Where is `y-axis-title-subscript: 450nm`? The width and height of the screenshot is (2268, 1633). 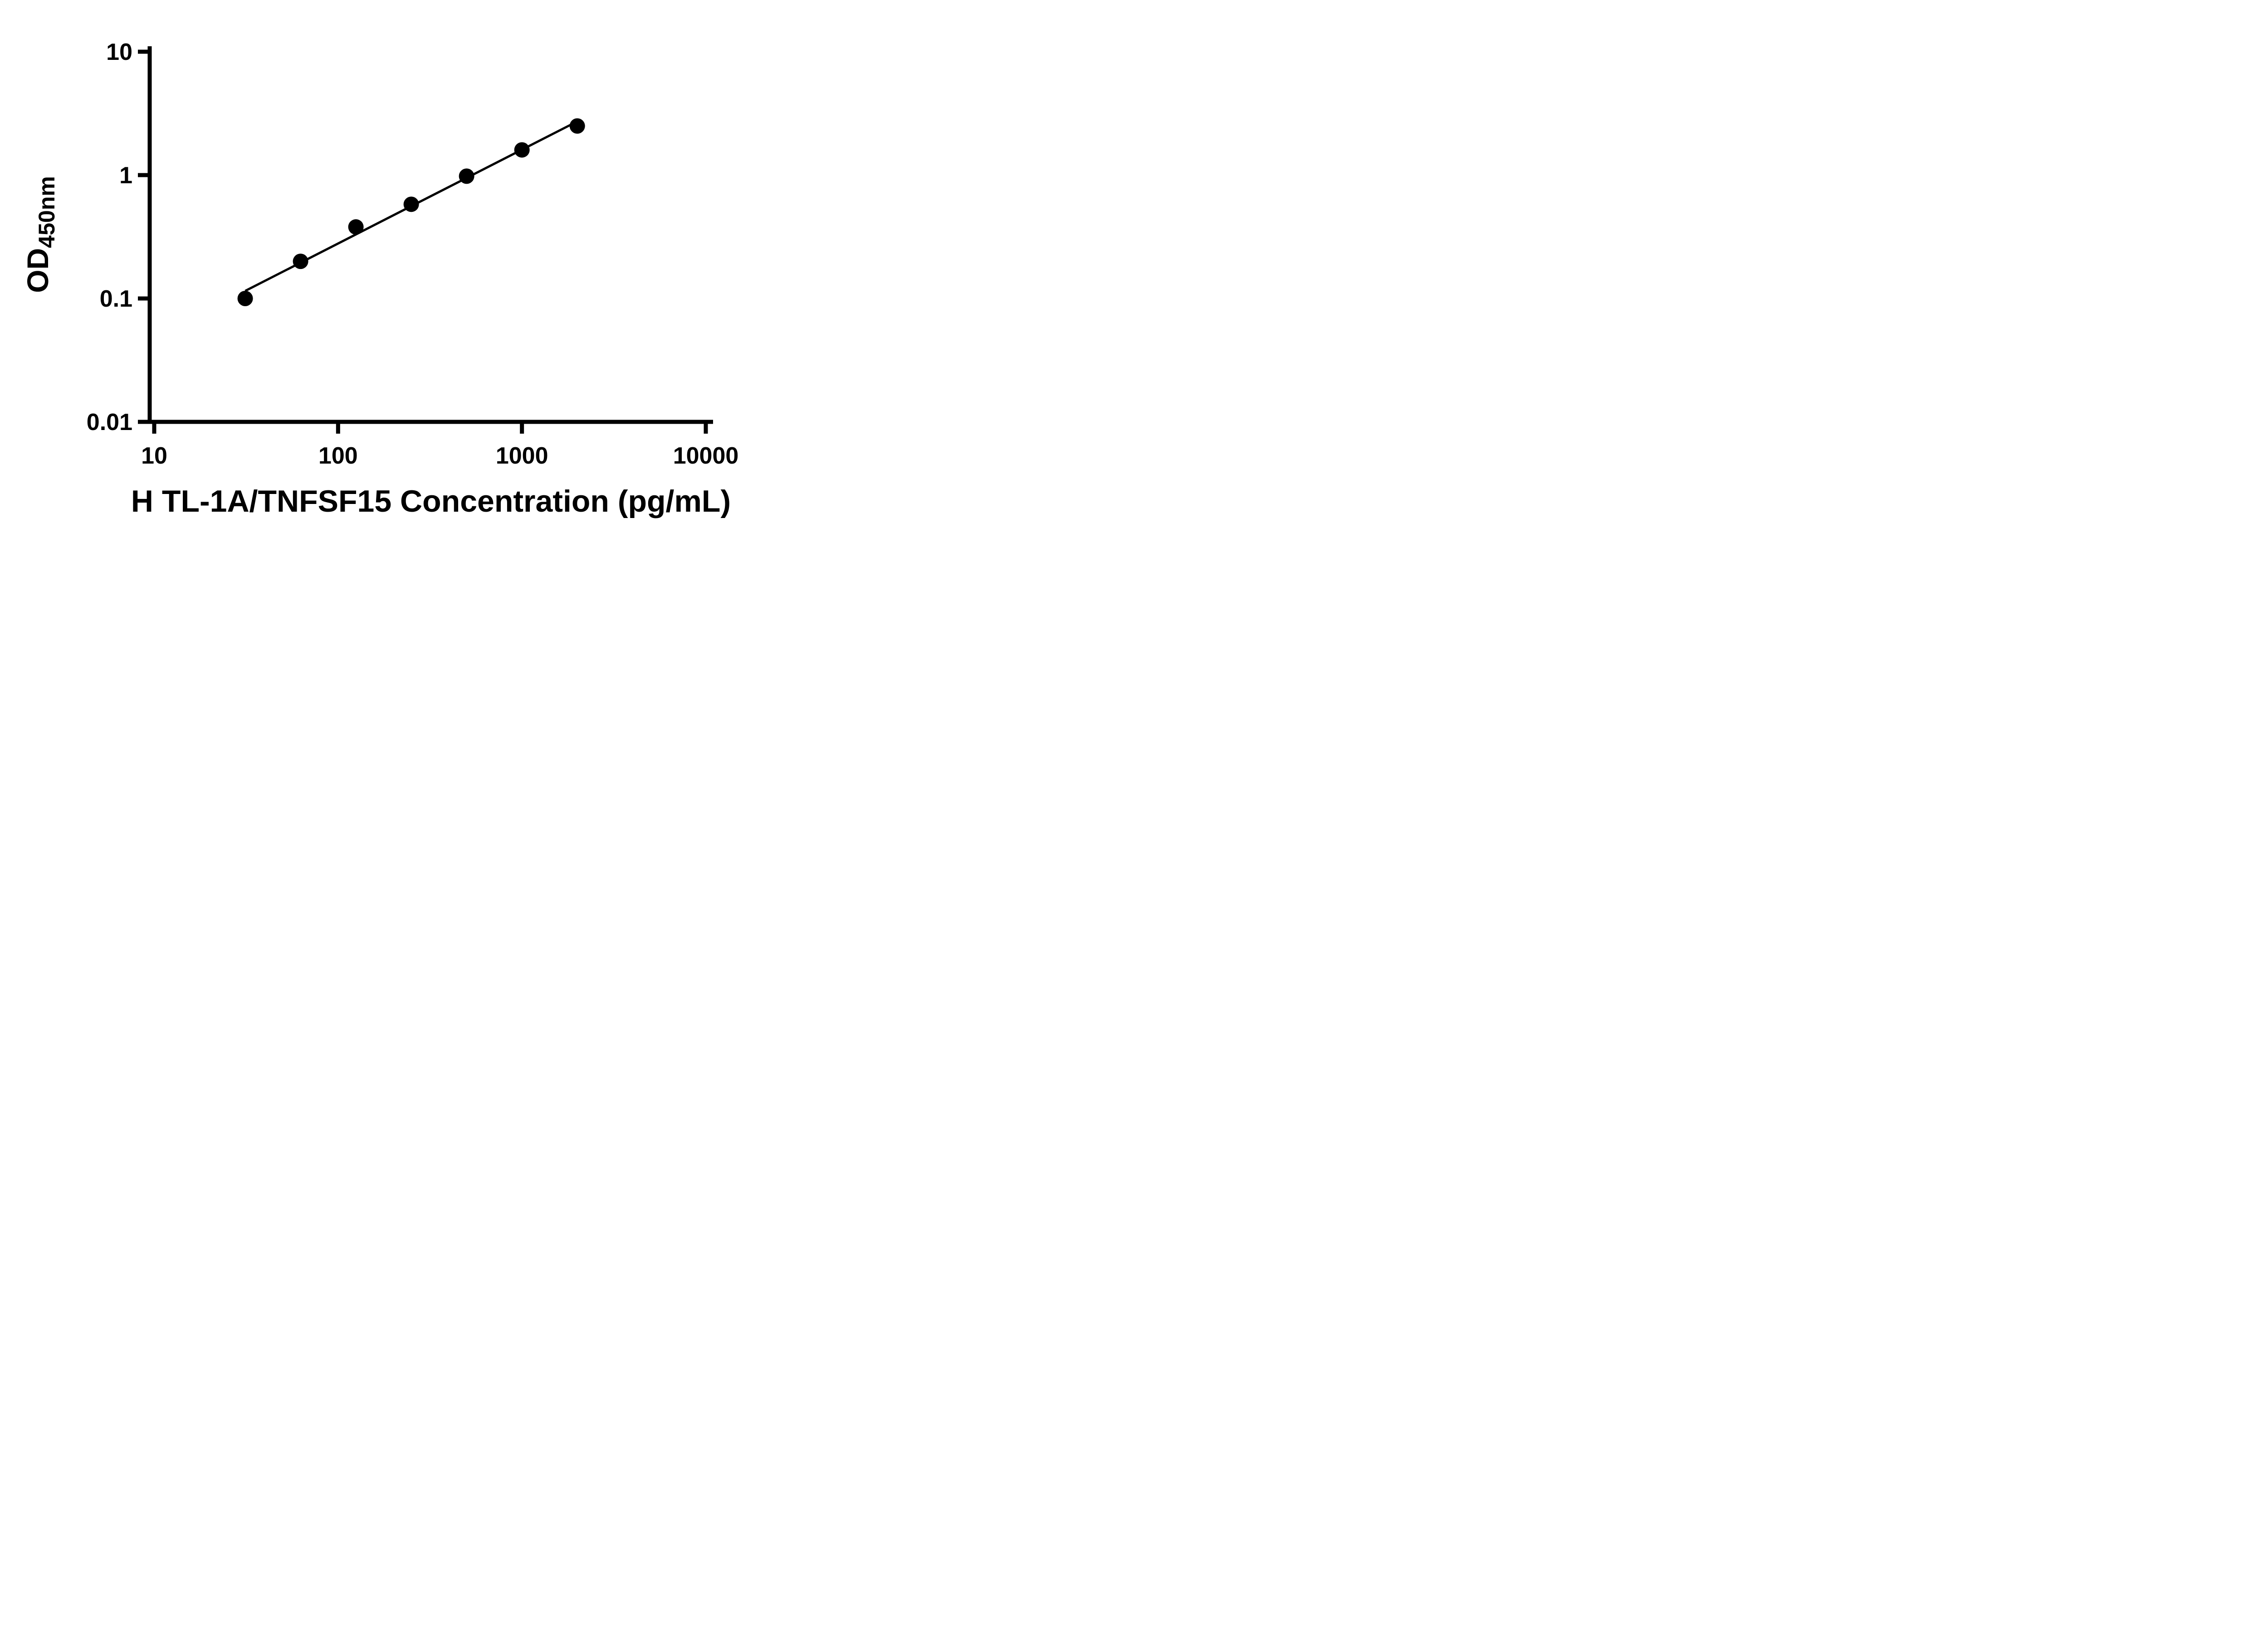
y-axis-title-subscript: 450nm is located at coordinates (46, 212).